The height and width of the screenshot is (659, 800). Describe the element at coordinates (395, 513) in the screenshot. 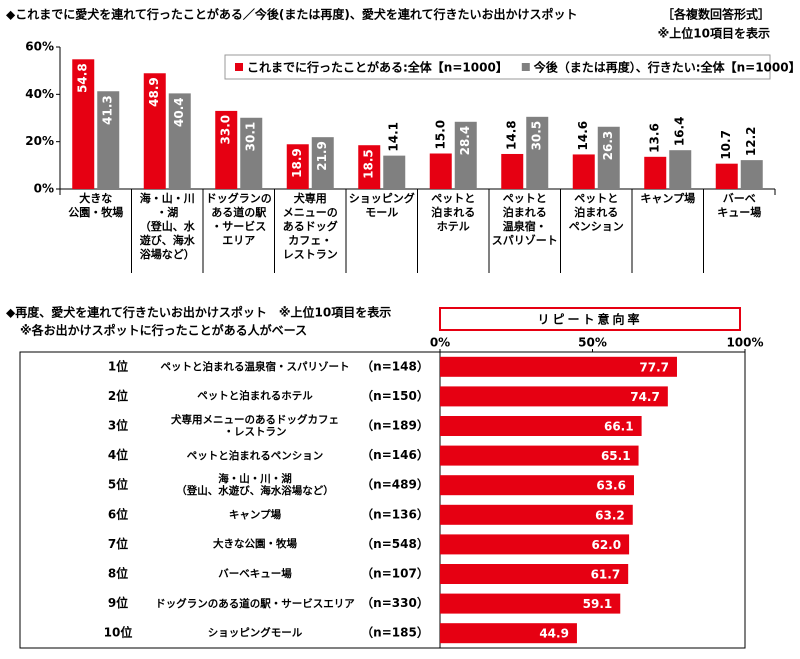

I see `n-label: （n=136）` at that location.